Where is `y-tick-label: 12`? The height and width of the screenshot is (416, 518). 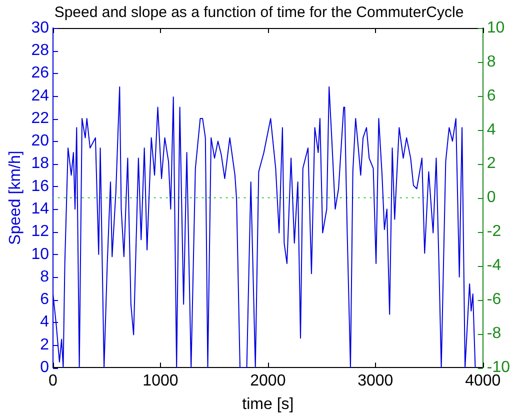 y-tick-label: 12 is located at coordinates (40, 231).